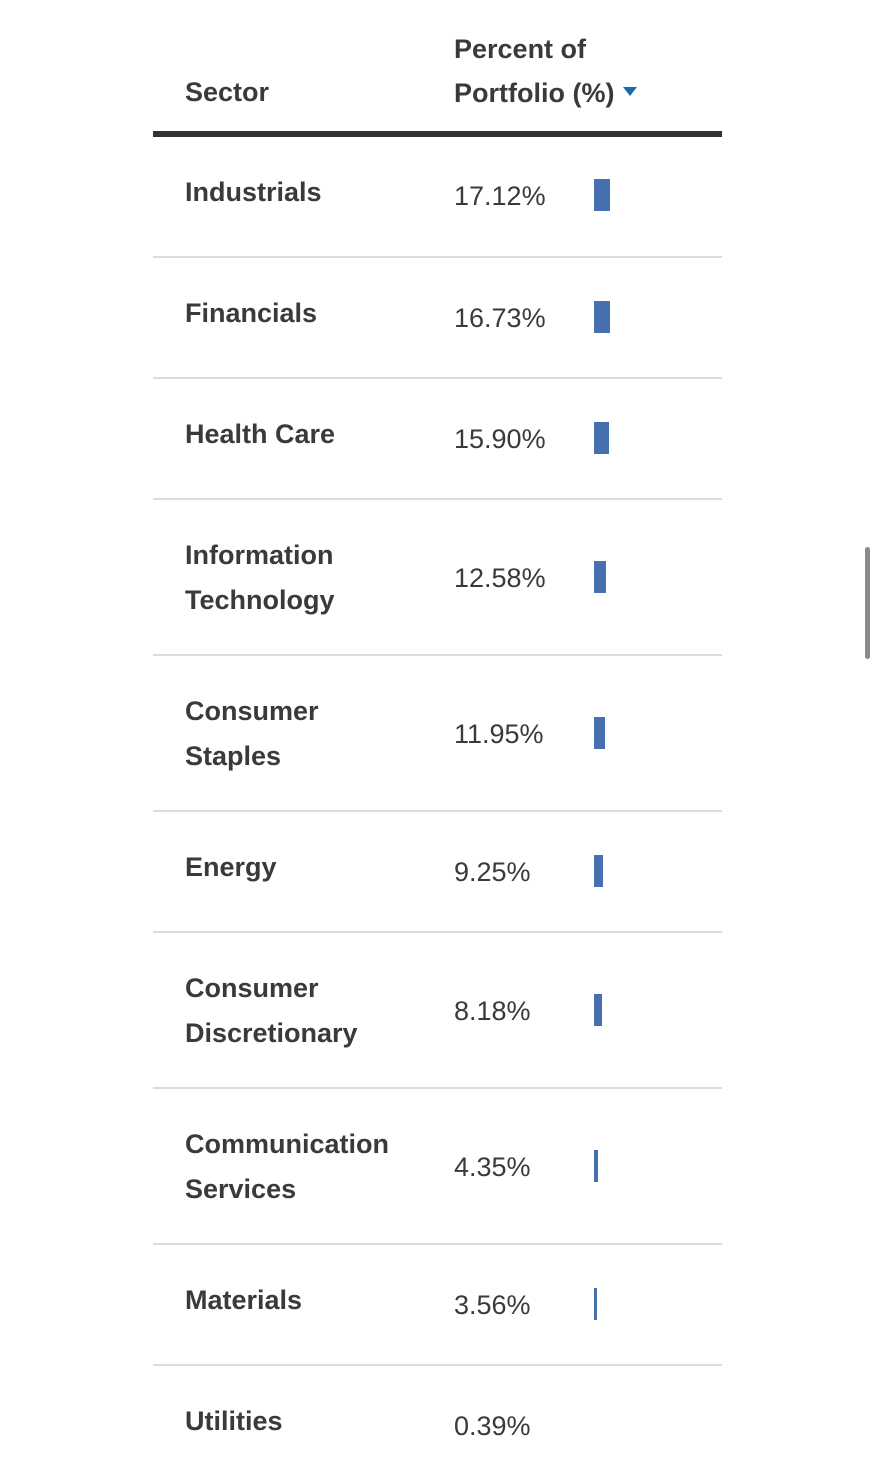 This screenshot has height=1473, width=875. I want to click on percent-header-line2: Portfolio (%), so click(546, 93).